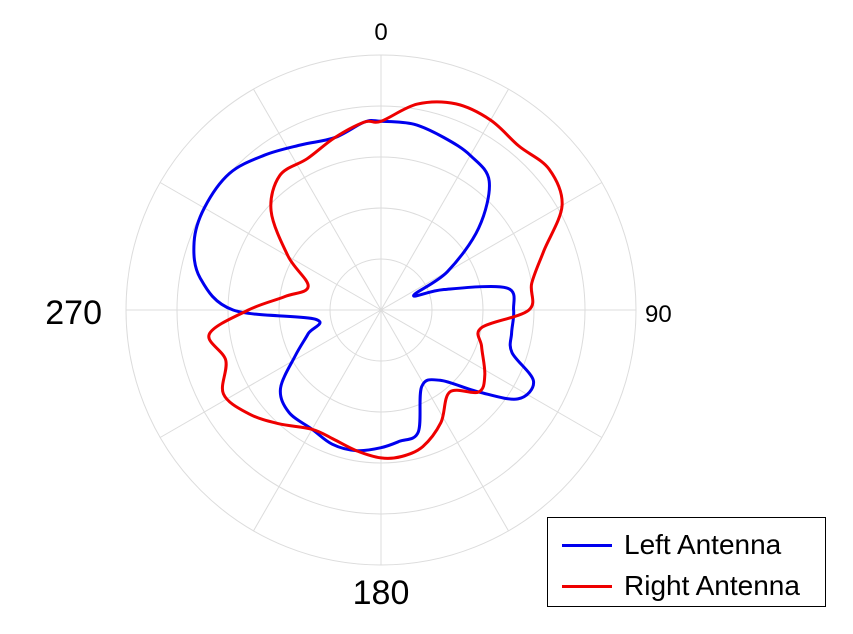  I want to click on angle-label-270: 270, so click(73, 313).